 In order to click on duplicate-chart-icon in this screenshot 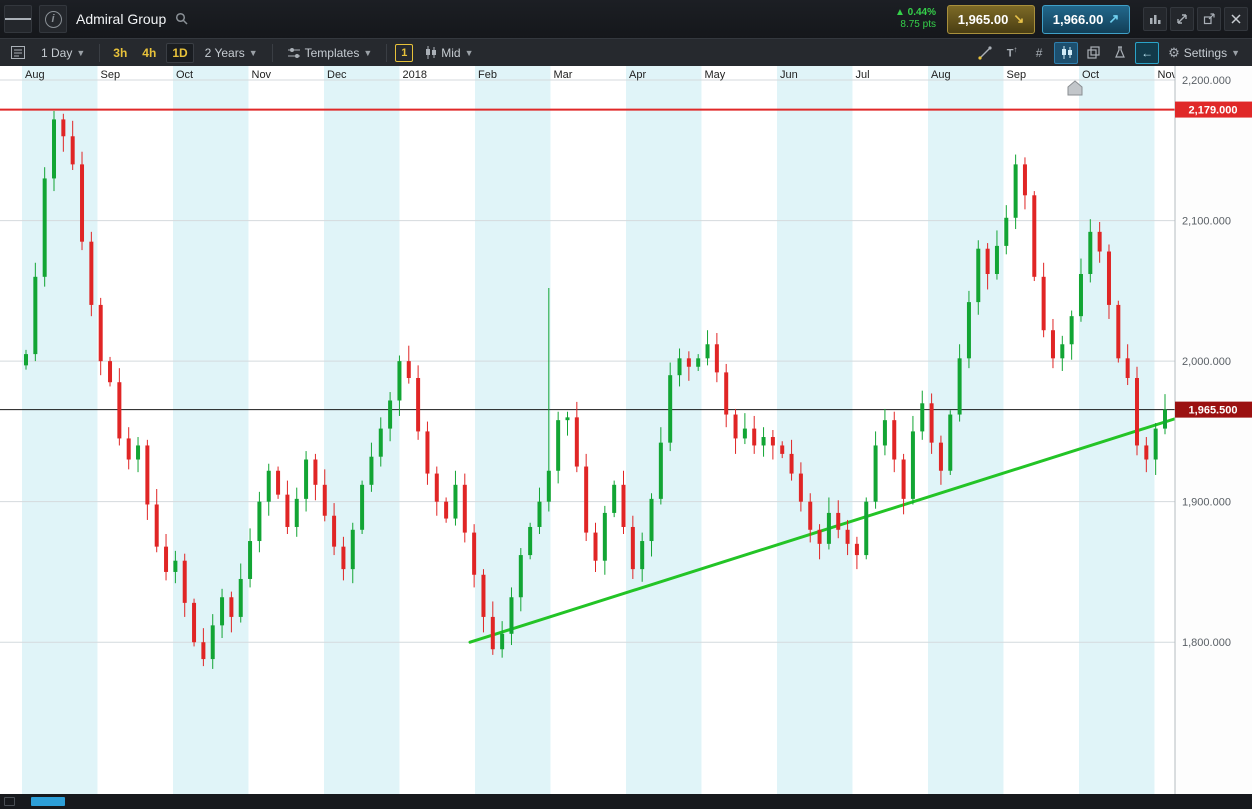, I will do `click(1093, 52)`.